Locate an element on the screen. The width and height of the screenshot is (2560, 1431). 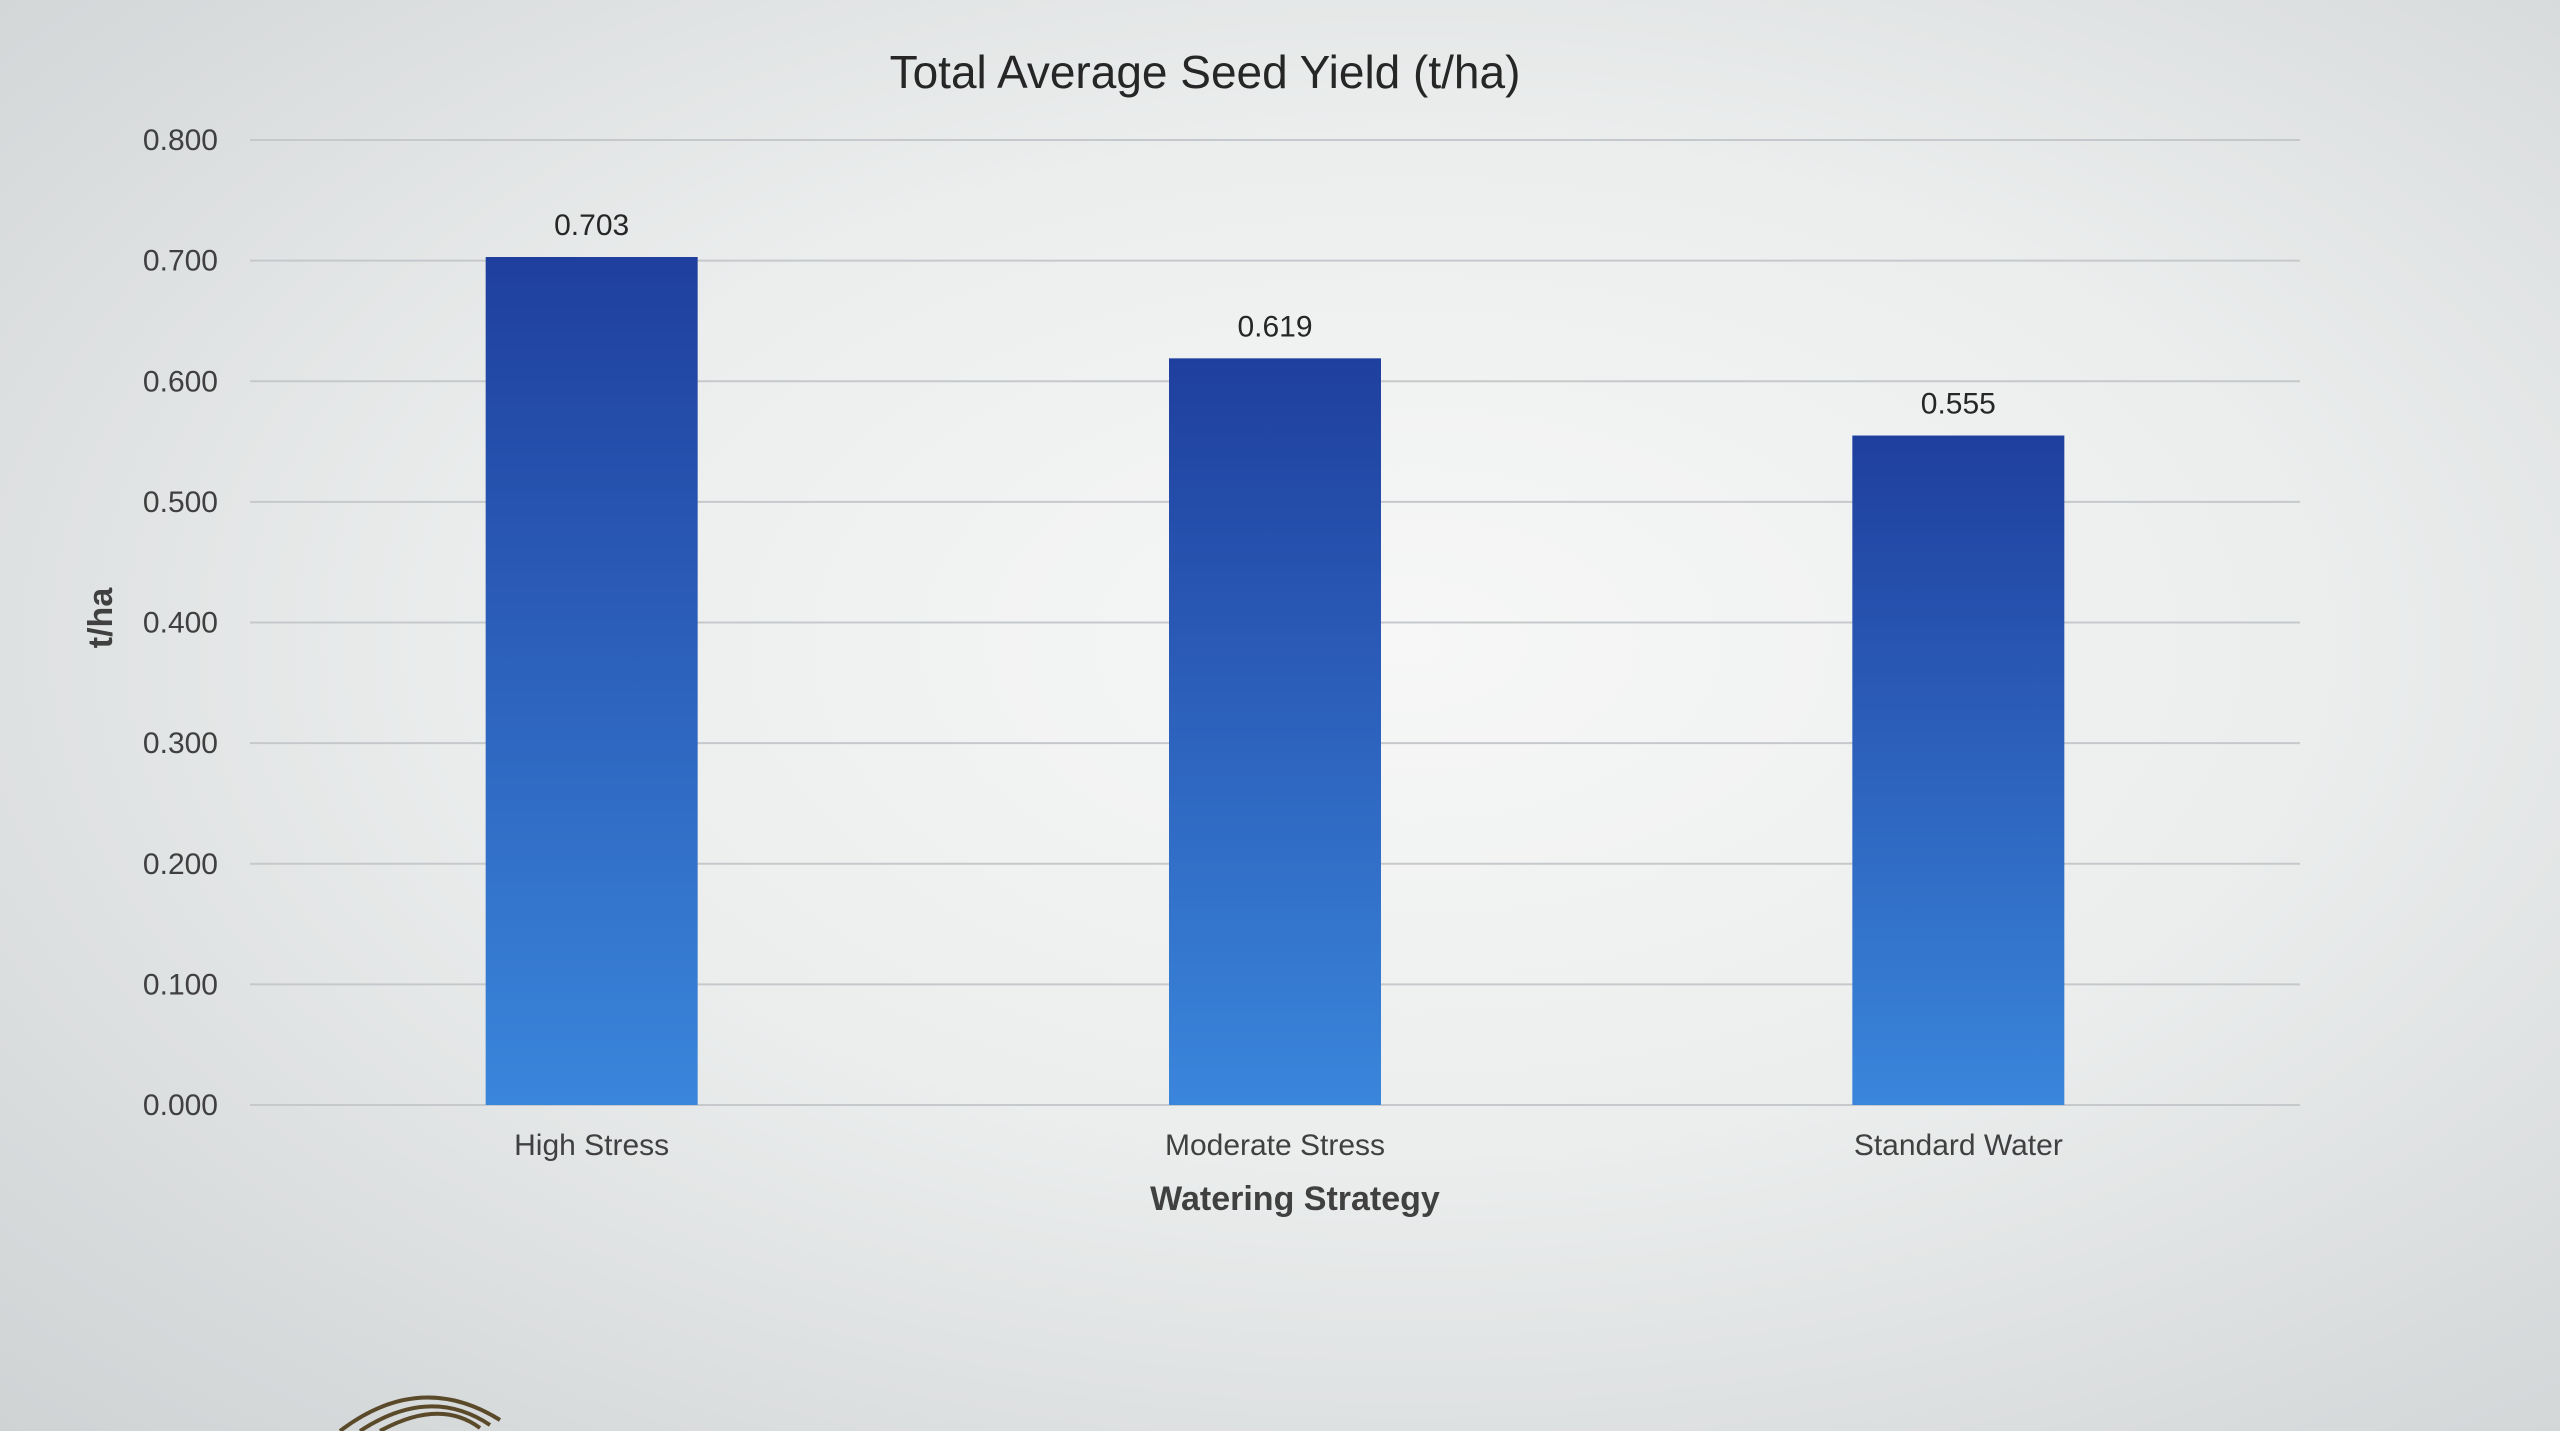
y-tick-label: 0.500 is located at coordinates (180, 502).